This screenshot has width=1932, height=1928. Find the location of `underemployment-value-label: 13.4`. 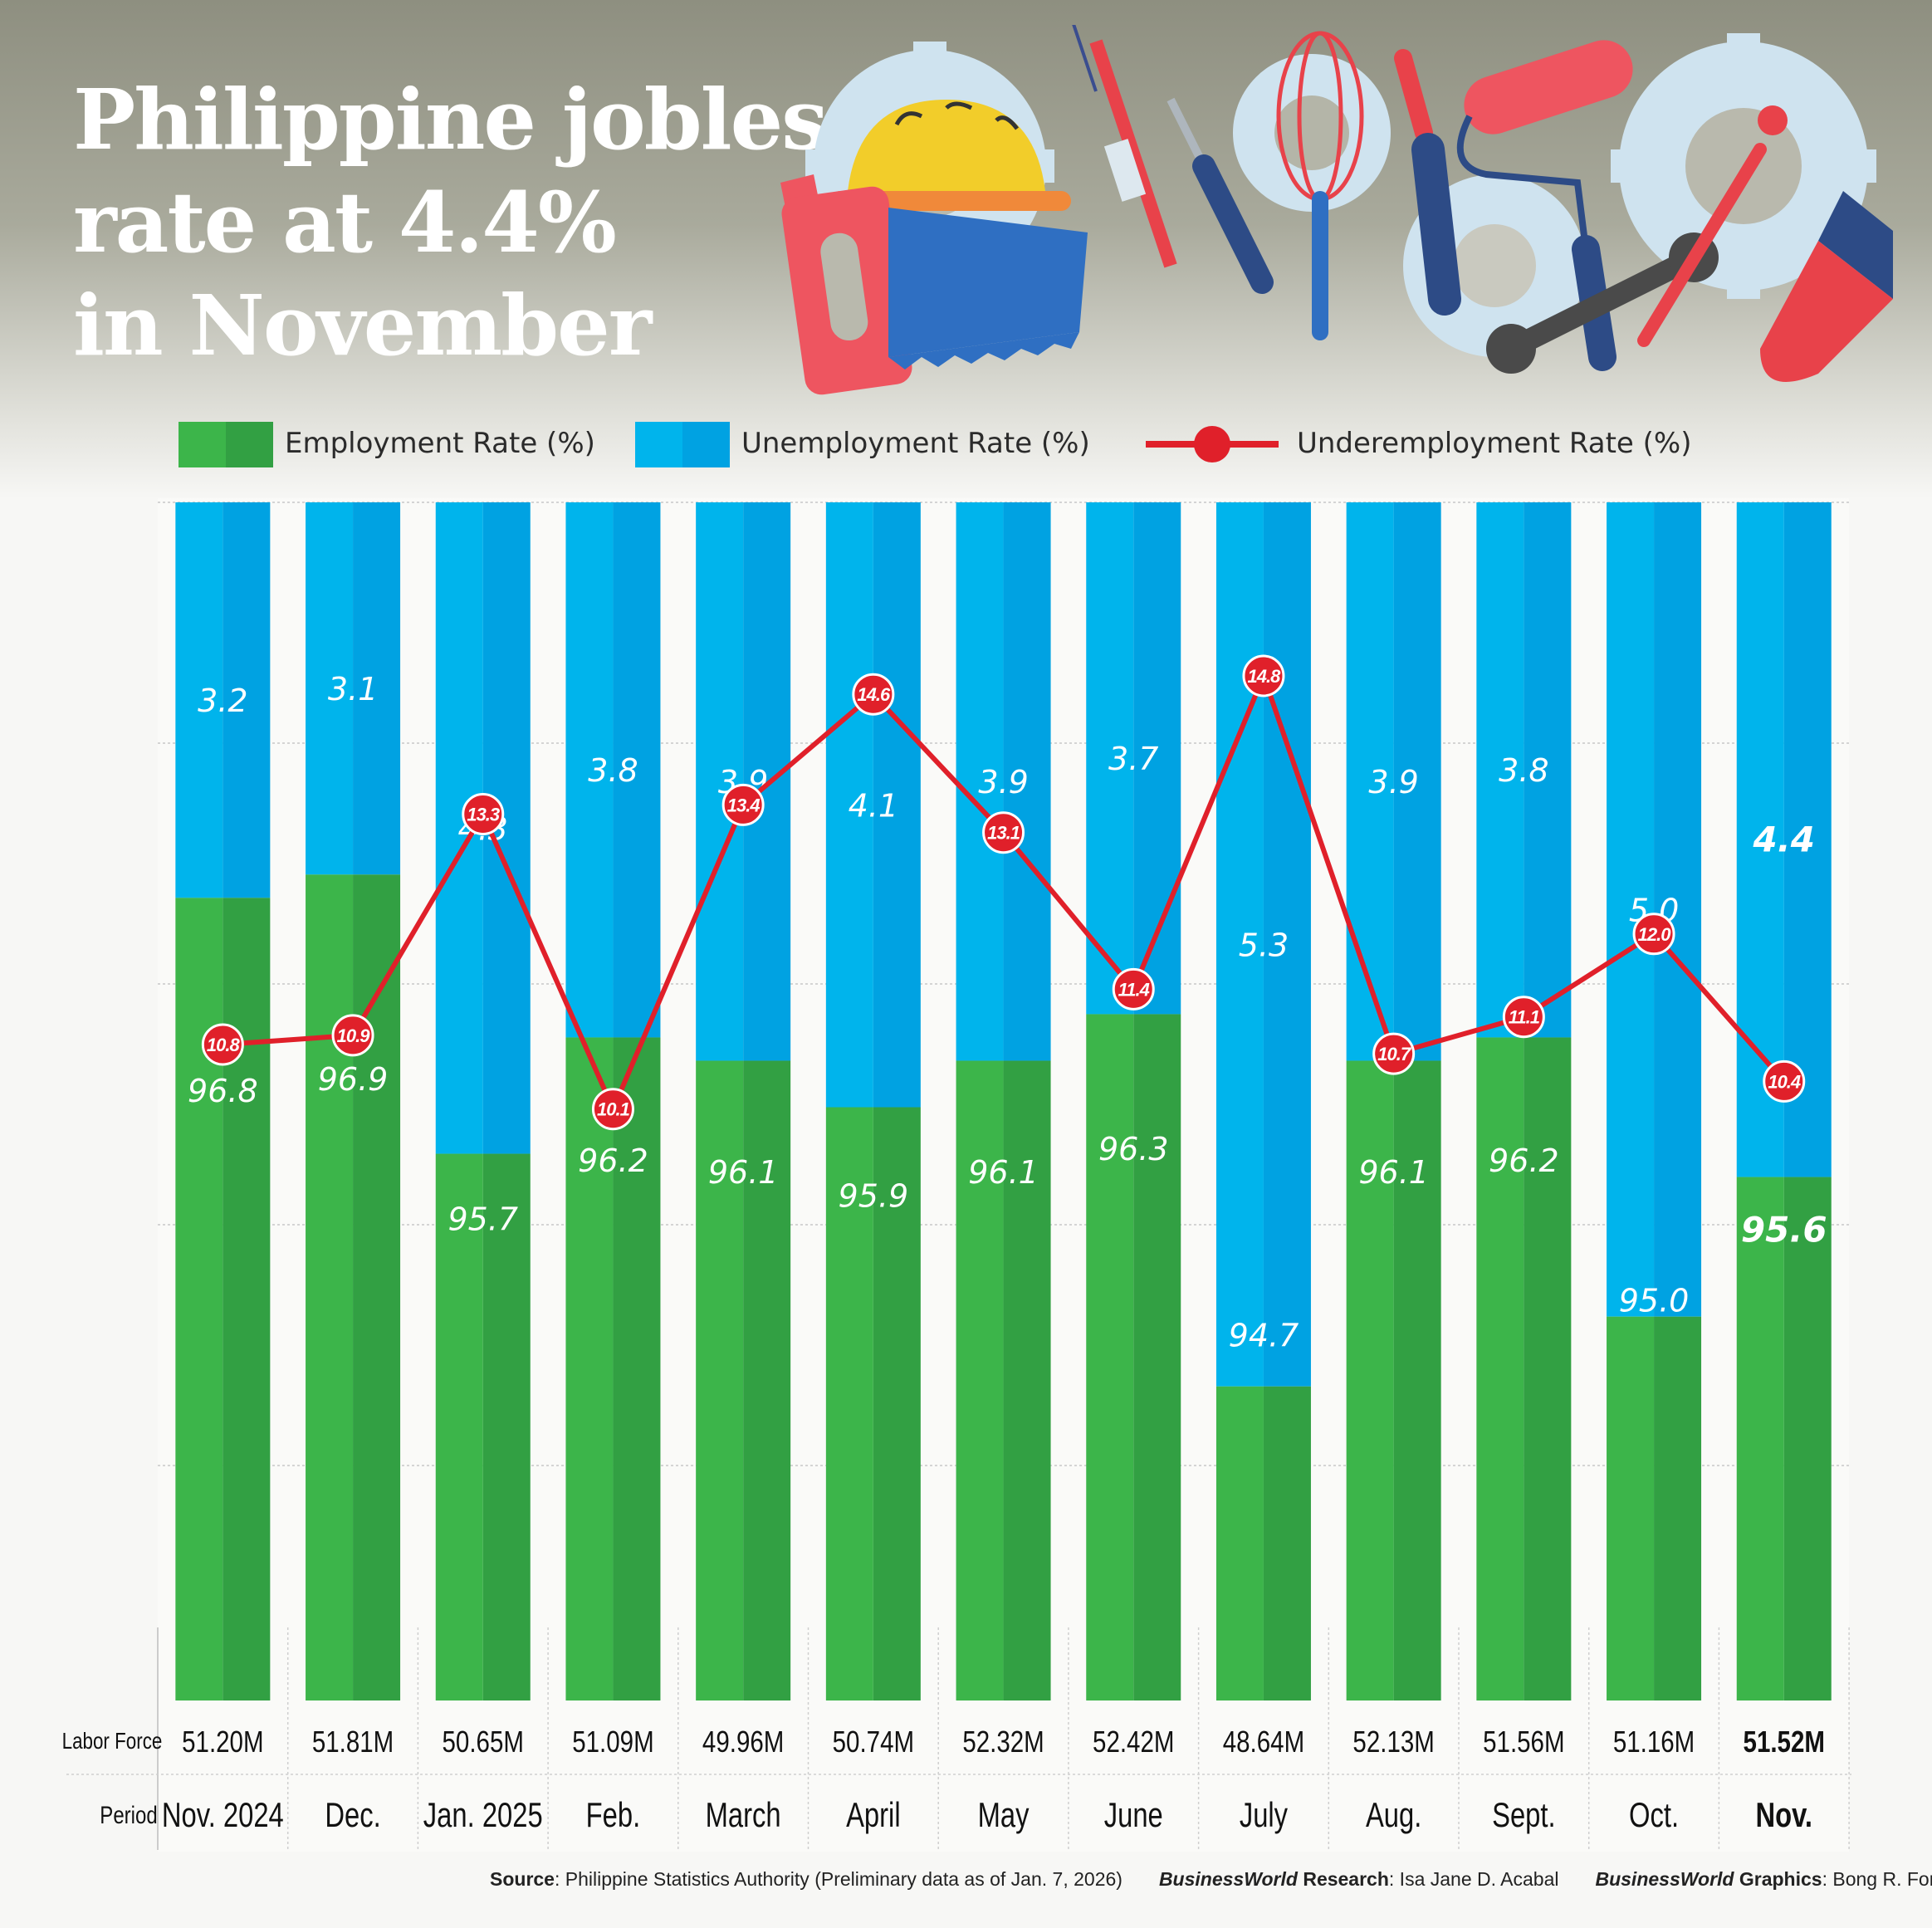

underemployment-value-label: 13.4 is located at coordinates (744, 805).